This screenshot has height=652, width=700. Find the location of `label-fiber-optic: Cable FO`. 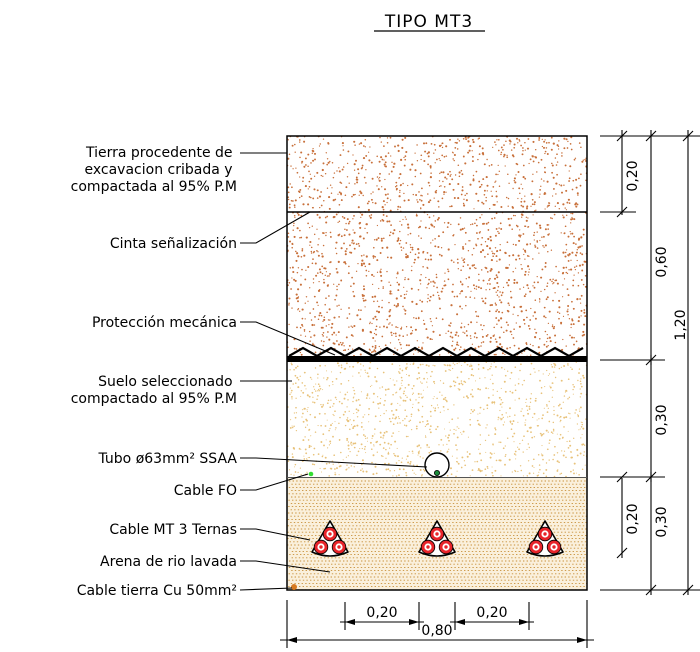

label-fiber-optic: Cable FO is located at coordinates (205, 491).